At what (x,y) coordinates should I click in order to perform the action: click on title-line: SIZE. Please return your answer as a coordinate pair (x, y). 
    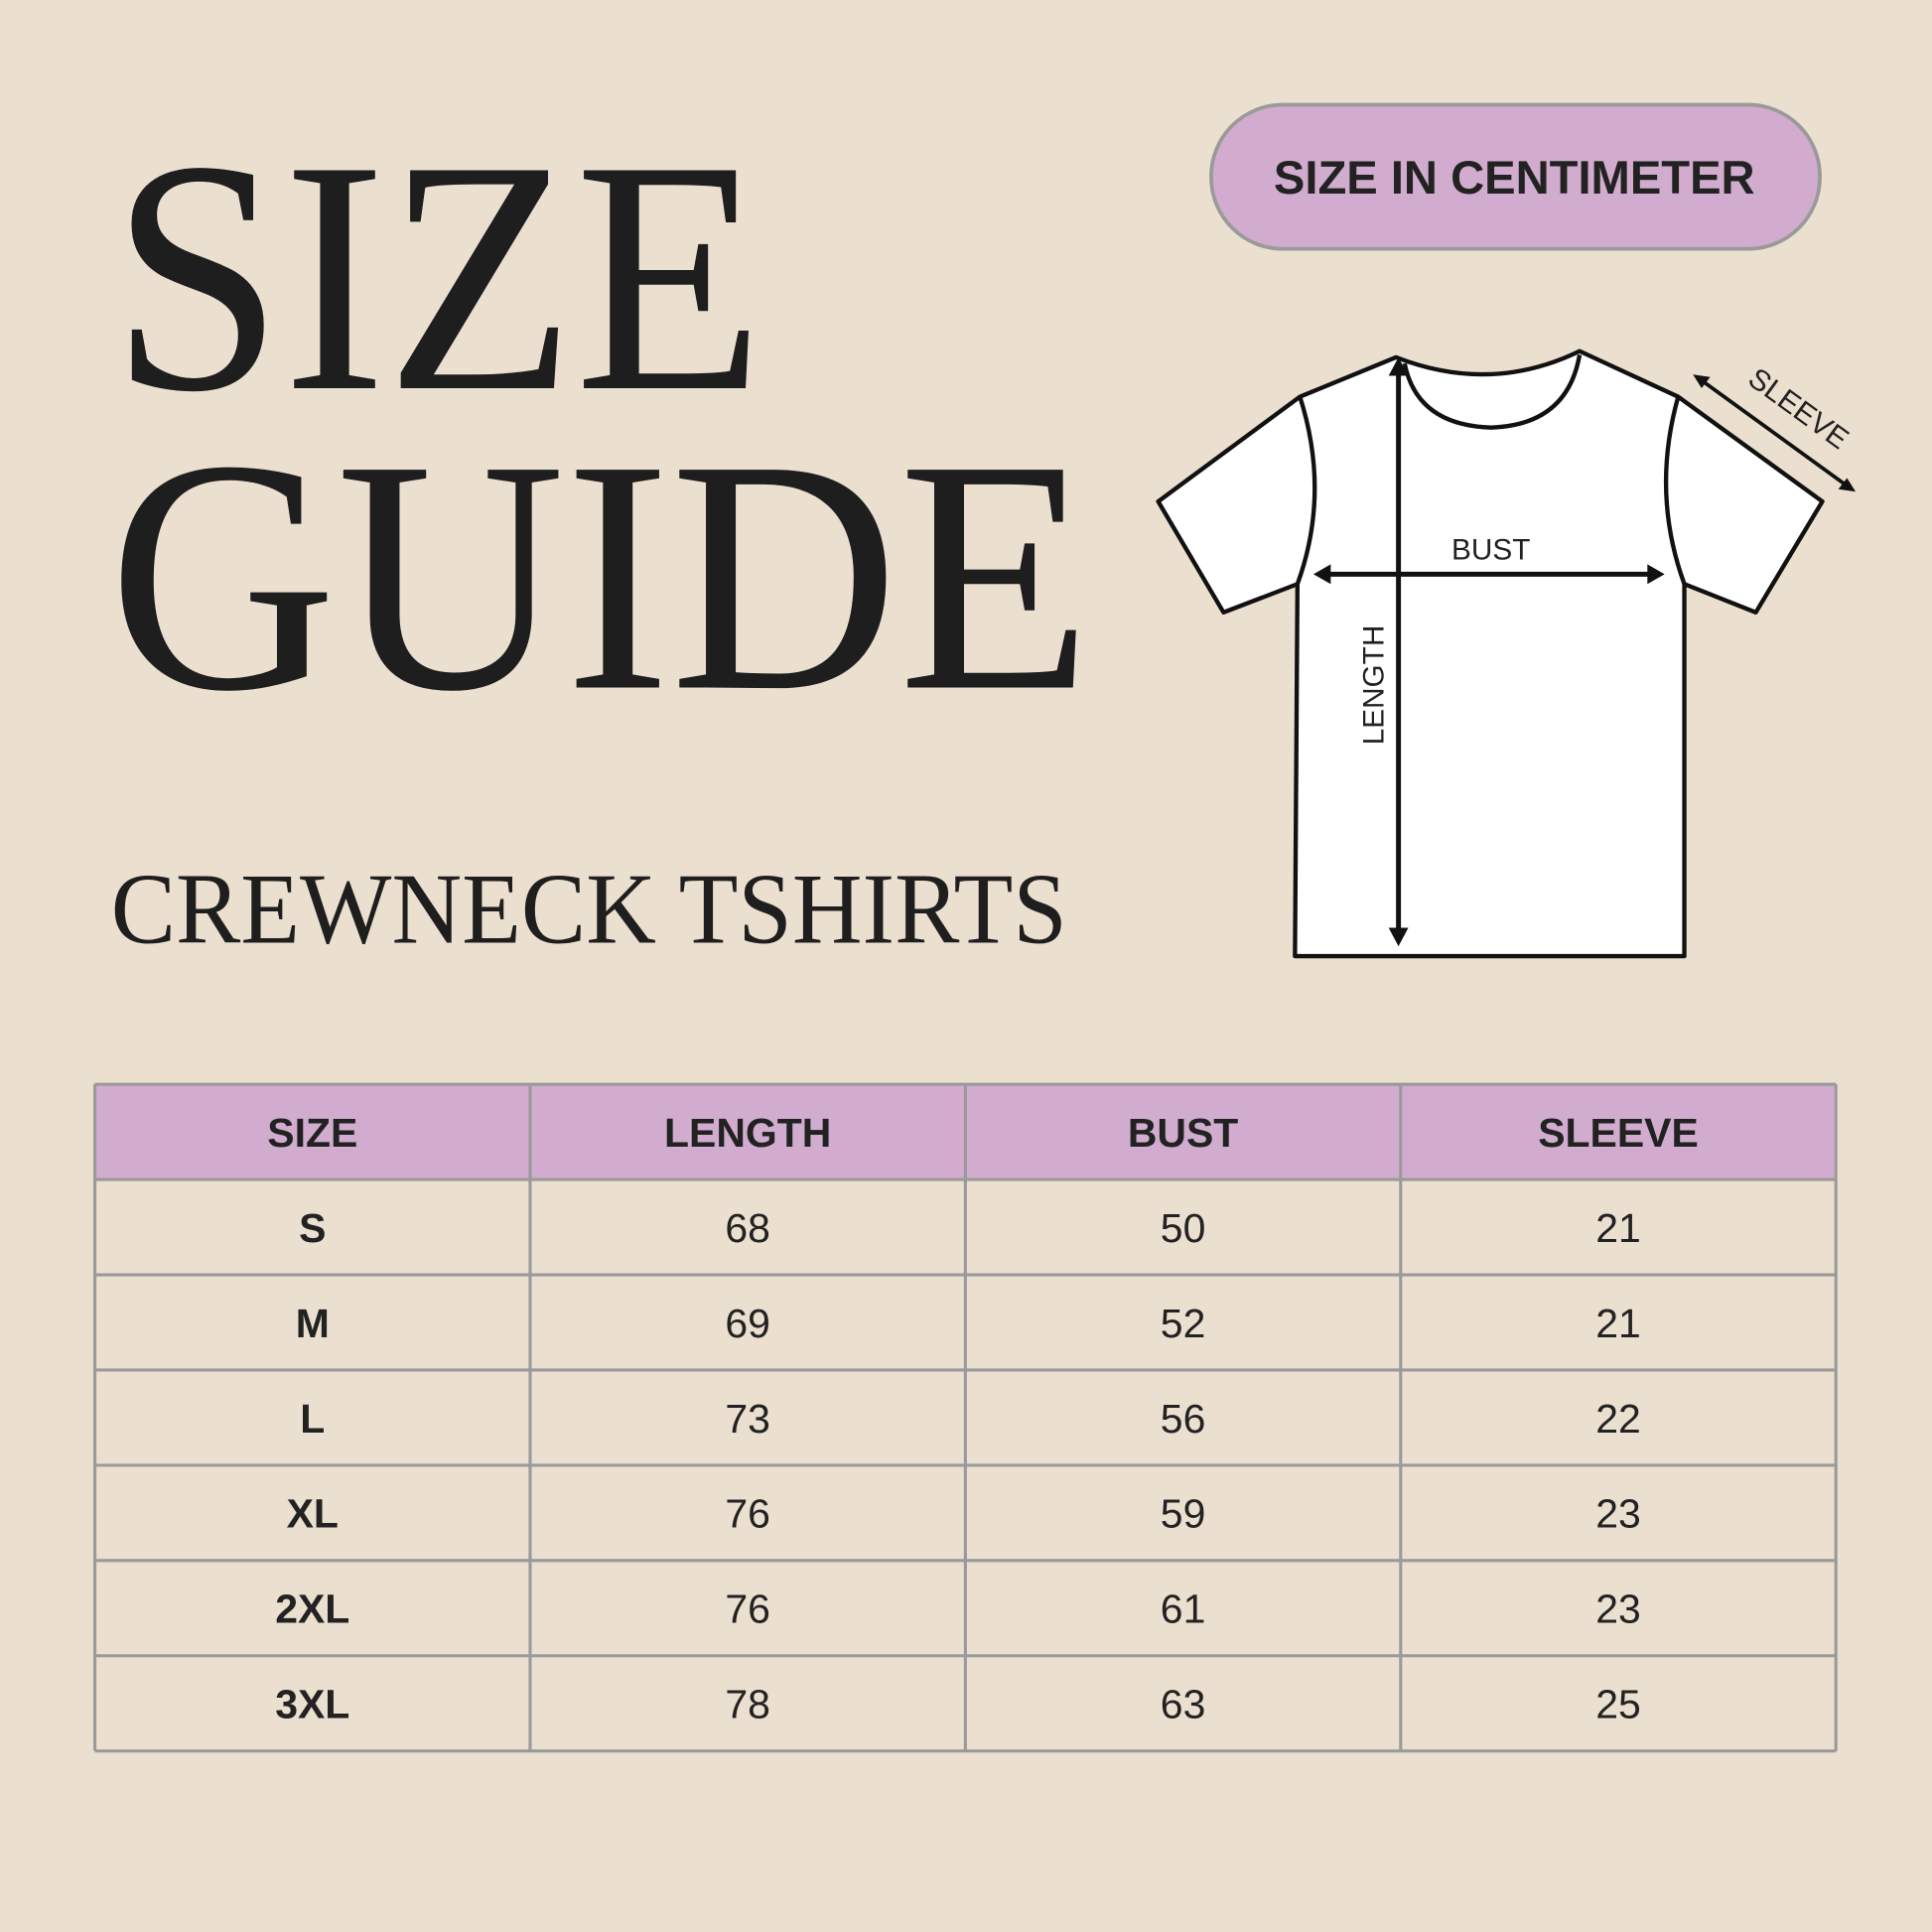
    Looking at the image, I should click on (438, 276).